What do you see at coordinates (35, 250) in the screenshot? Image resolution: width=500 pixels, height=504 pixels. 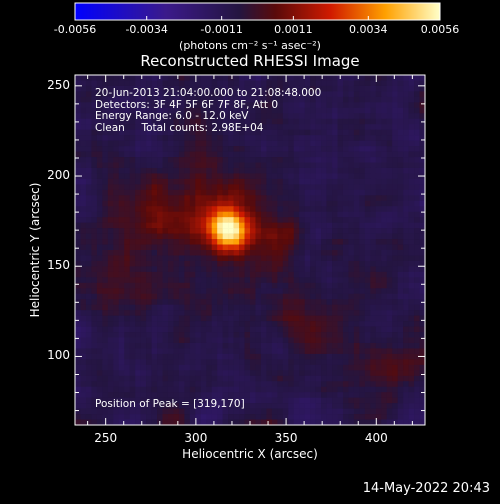 I see `y-axis-label: Heliocentric Y (arcsec)` at bounding box center [35, 250].